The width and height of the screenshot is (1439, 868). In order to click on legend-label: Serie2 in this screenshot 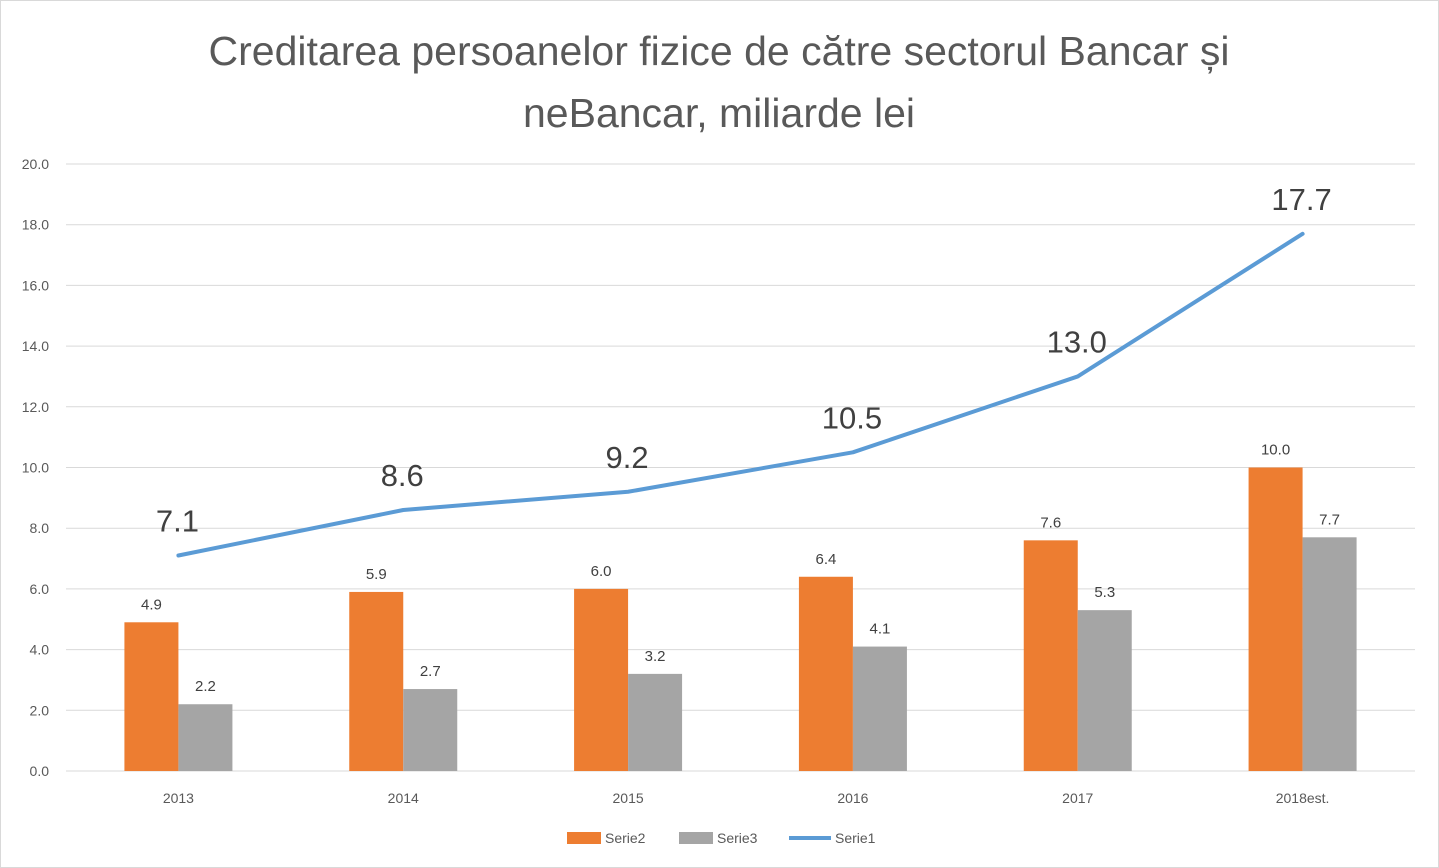, I will do `click(625, 838)`.